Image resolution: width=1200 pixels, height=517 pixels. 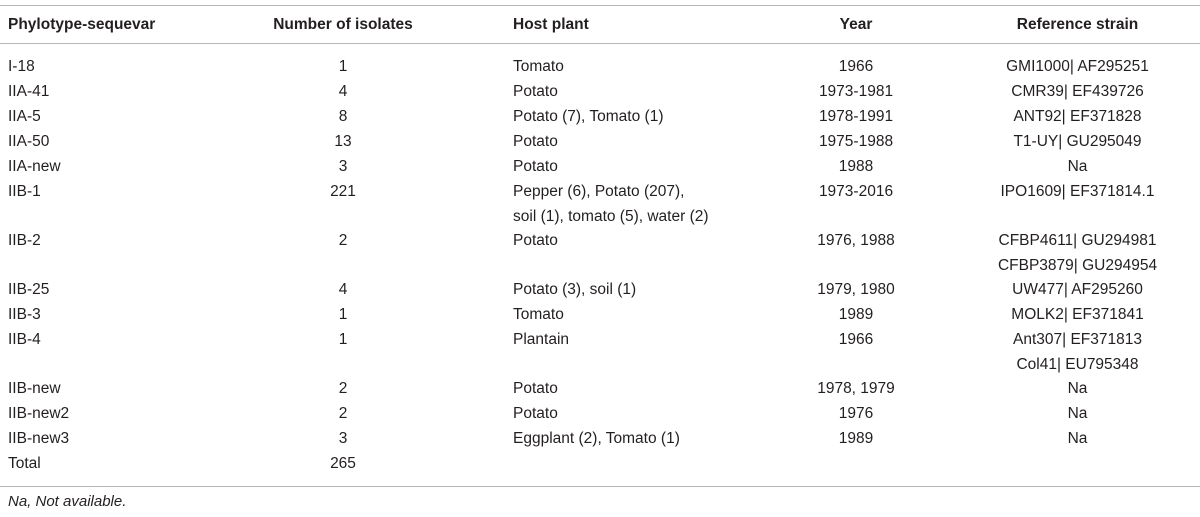 I want to click on cell-host-plant-line: Plantain, so click(x=541, y=339).